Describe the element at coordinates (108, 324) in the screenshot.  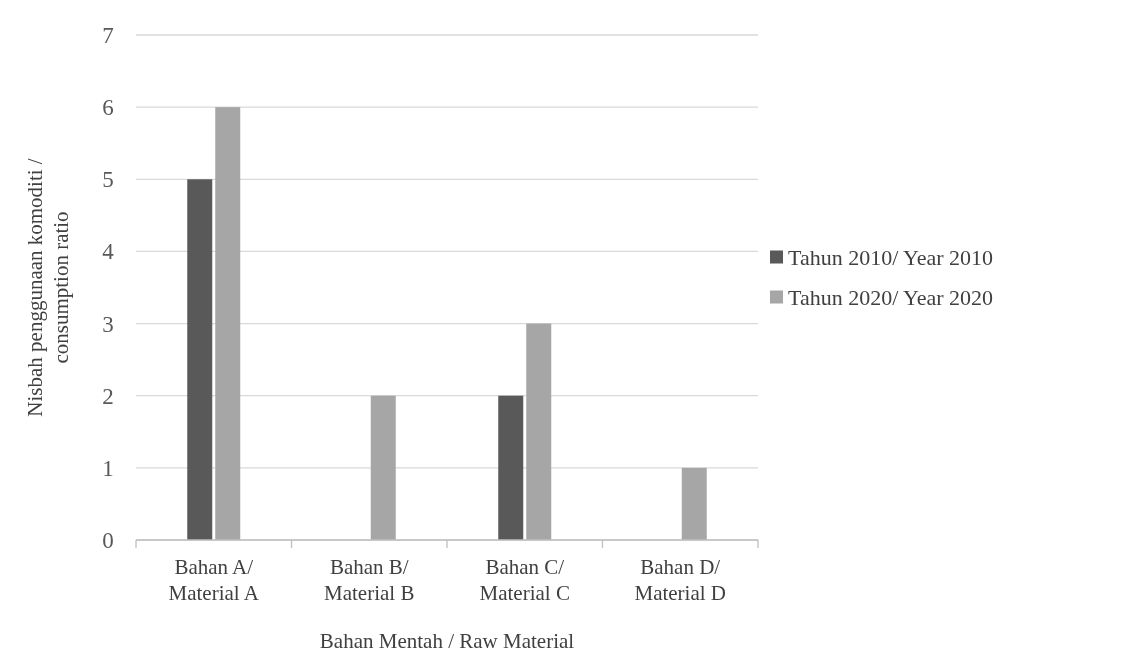
I see `y-tick-label: 3` at that location.